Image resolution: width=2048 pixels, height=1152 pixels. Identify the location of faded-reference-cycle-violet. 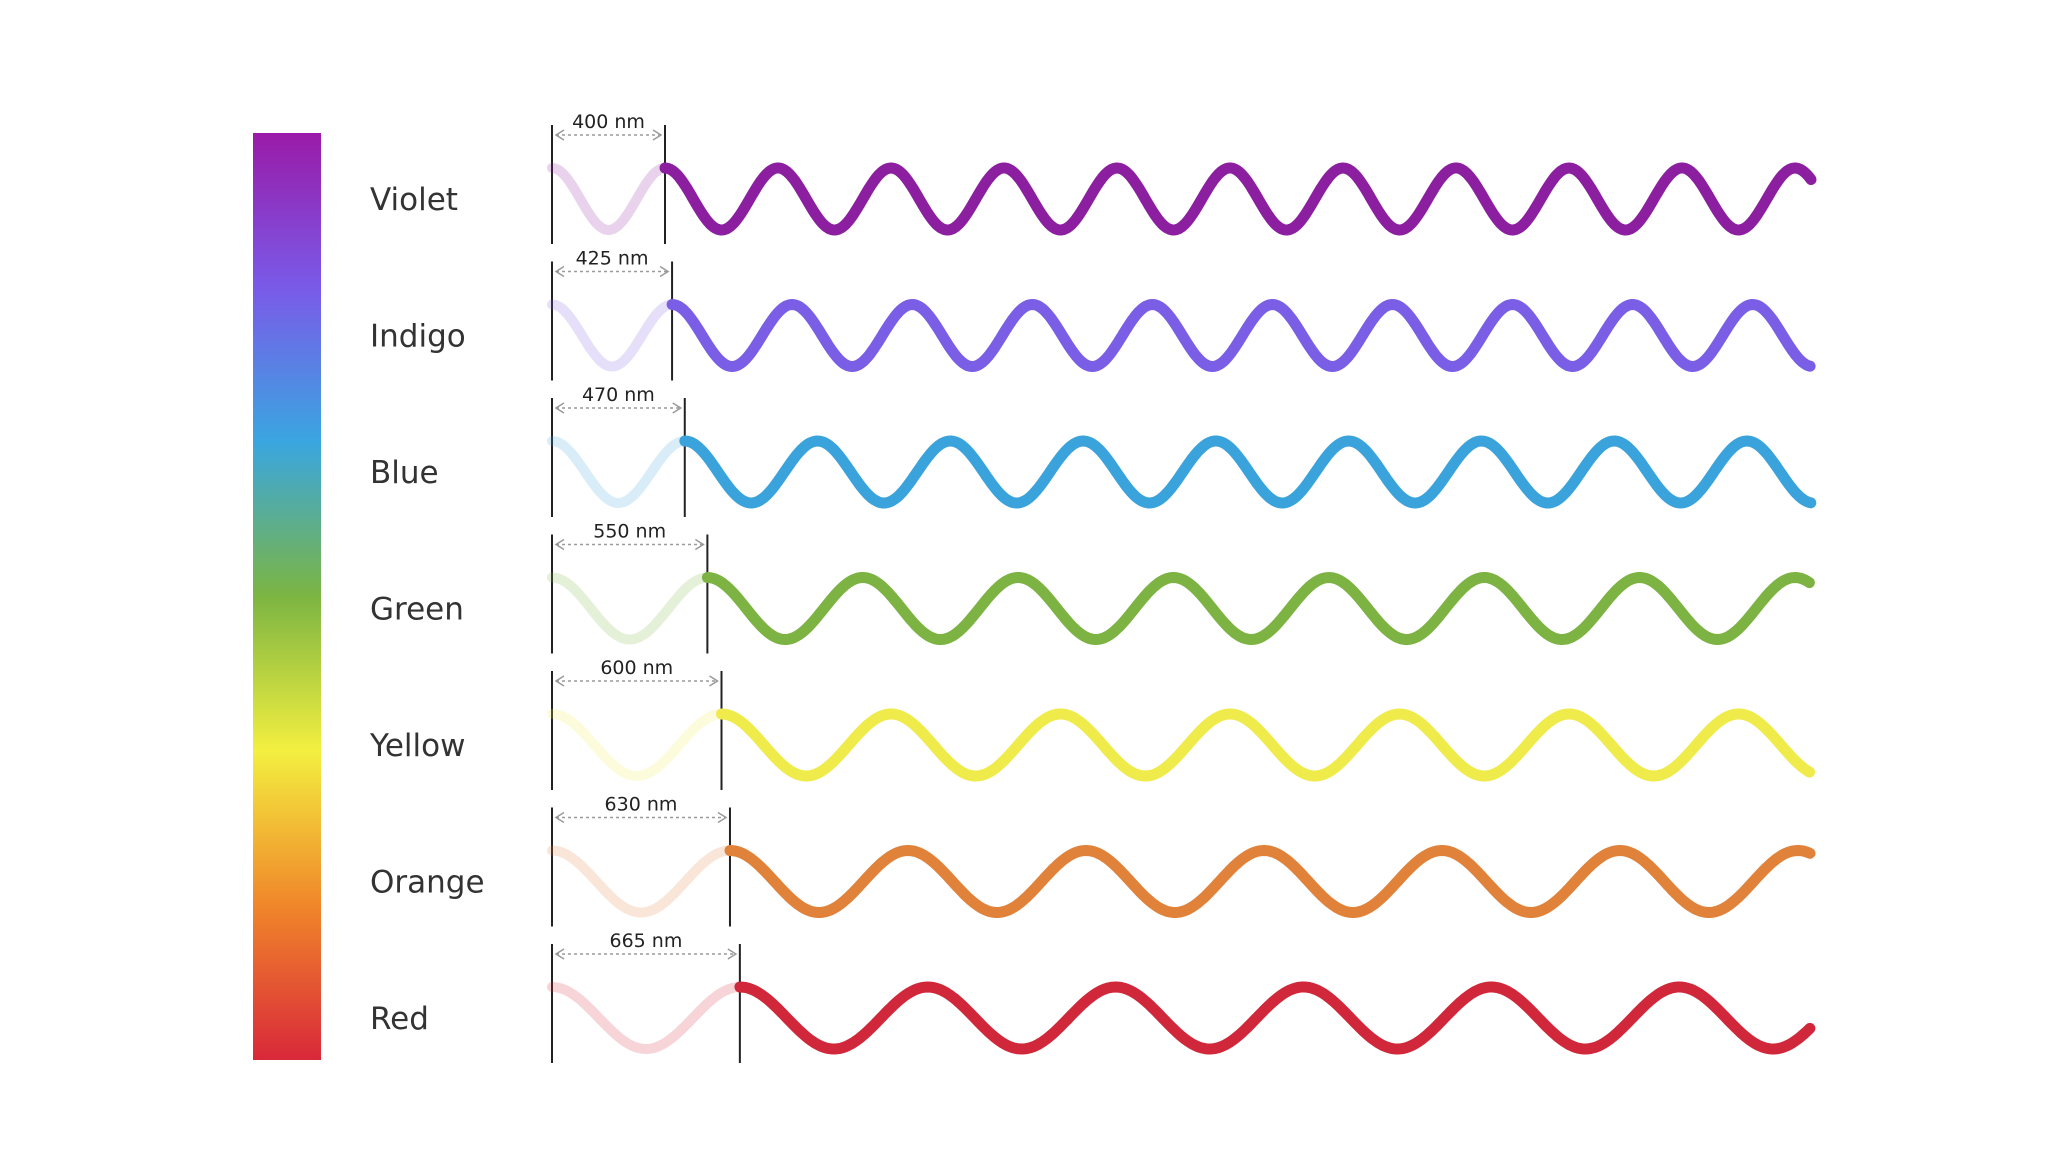
(608, 199).